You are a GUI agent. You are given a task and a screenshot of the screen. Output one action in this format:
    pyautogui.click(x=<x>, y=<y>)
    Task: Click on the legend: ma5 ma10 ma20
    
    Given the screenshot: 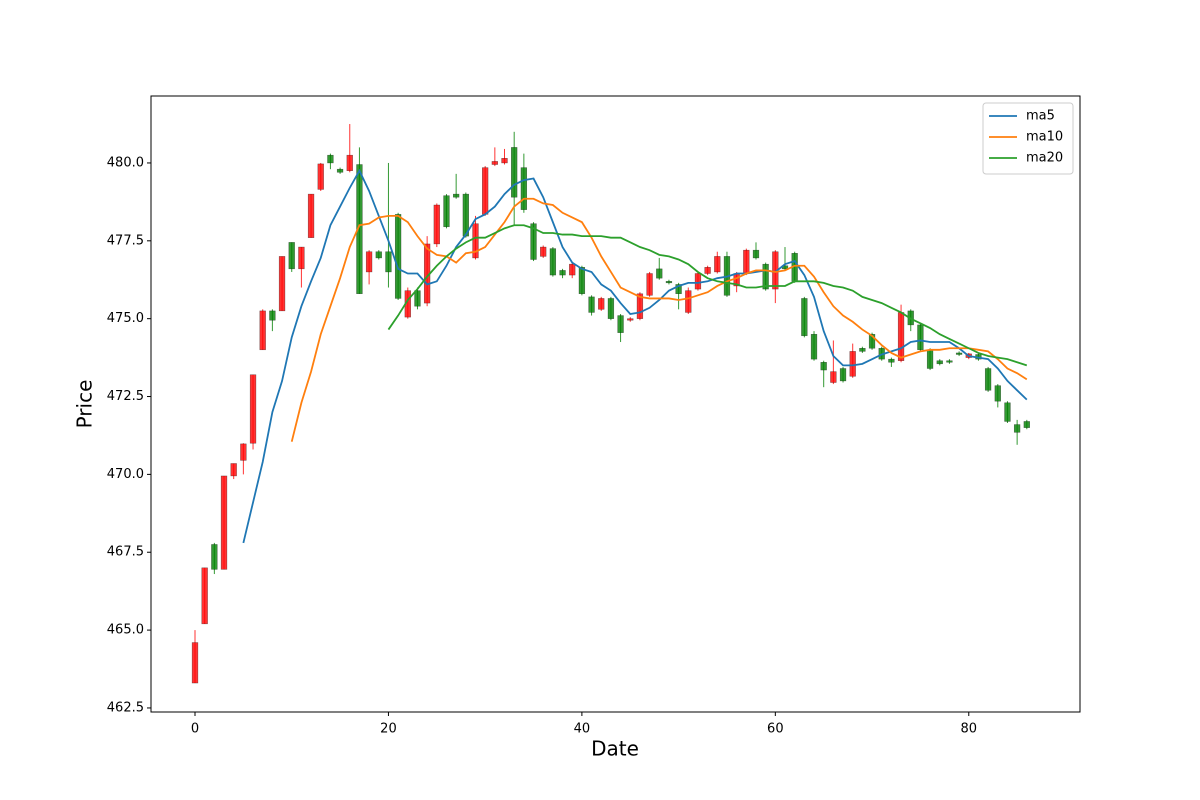 What is the action you would take?
    pyautogui.click(x=1028, y=138)
    